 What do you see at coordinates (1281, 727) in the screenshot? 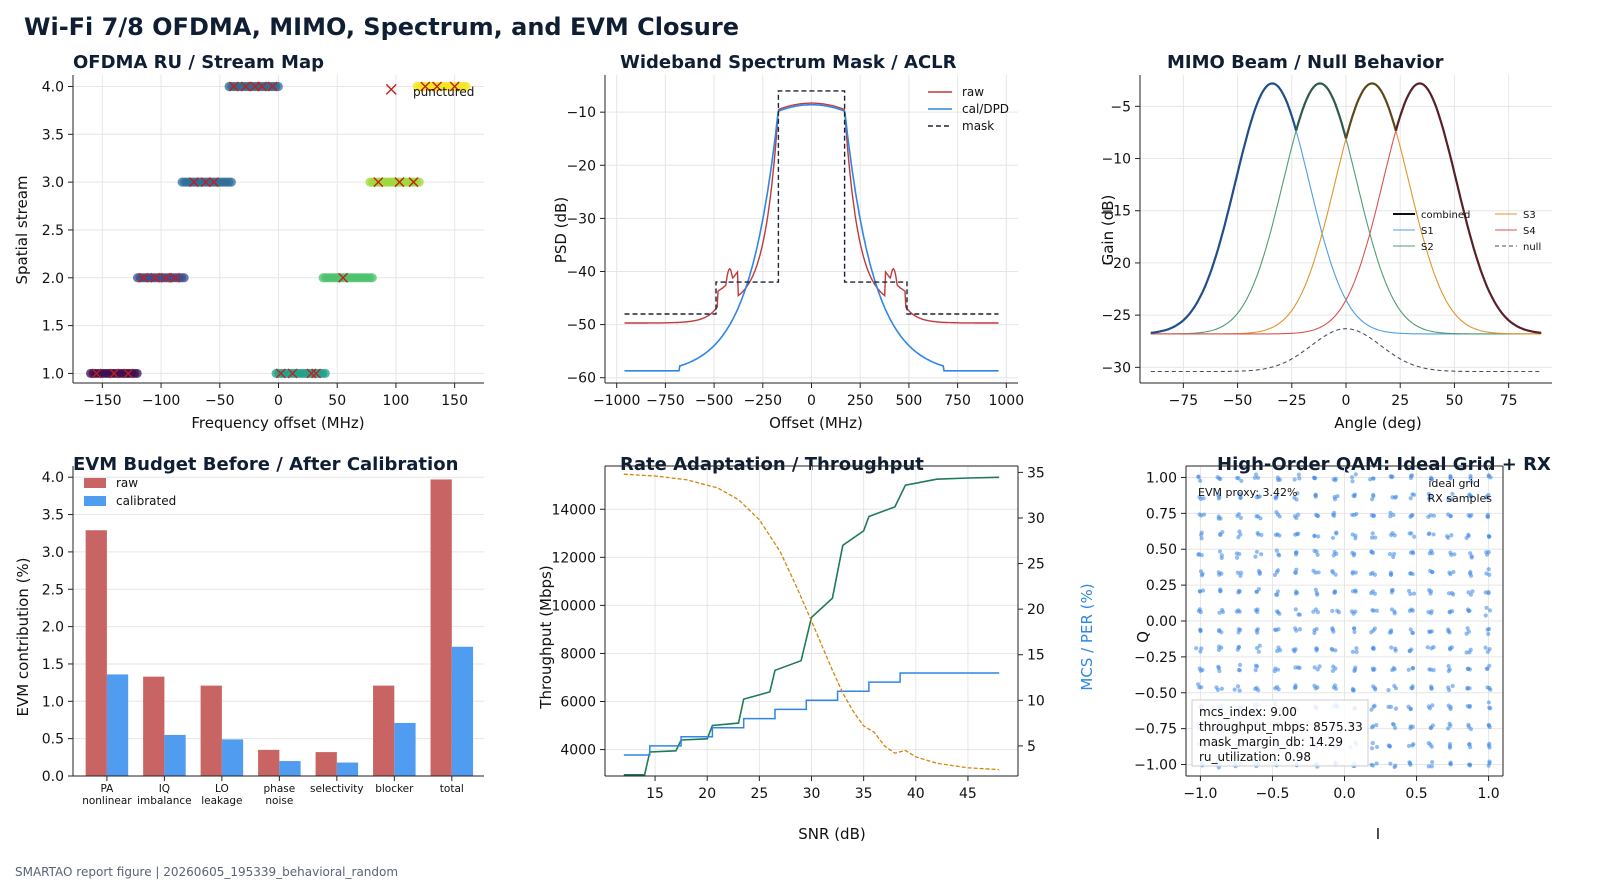
I see `metric-line: throughput_mbps: 8575.33` at bounding box center [1281, 727].